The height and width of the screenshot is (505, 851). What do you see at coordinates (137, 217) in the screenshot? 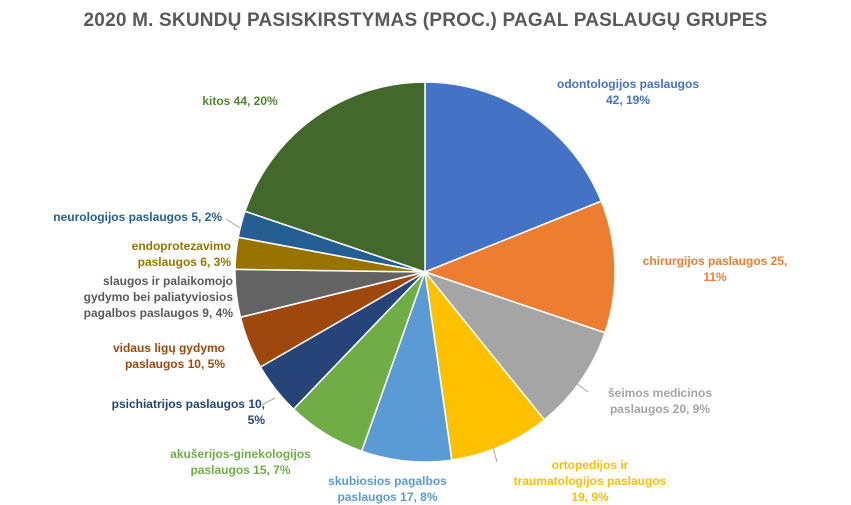
I see `slice-label-line: neurologijos paslaugos 5, 2%` at bounding box center [137, 217].